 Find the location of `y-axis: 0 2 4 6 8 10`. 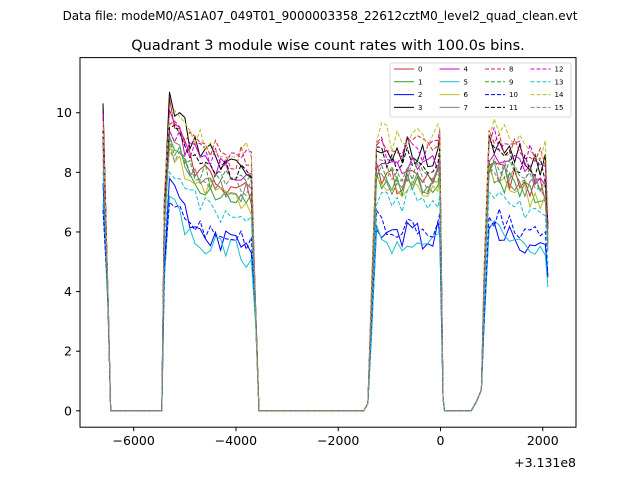

y-axis: 0 2 4 6 8 10 is located at coordinates (68, 261).